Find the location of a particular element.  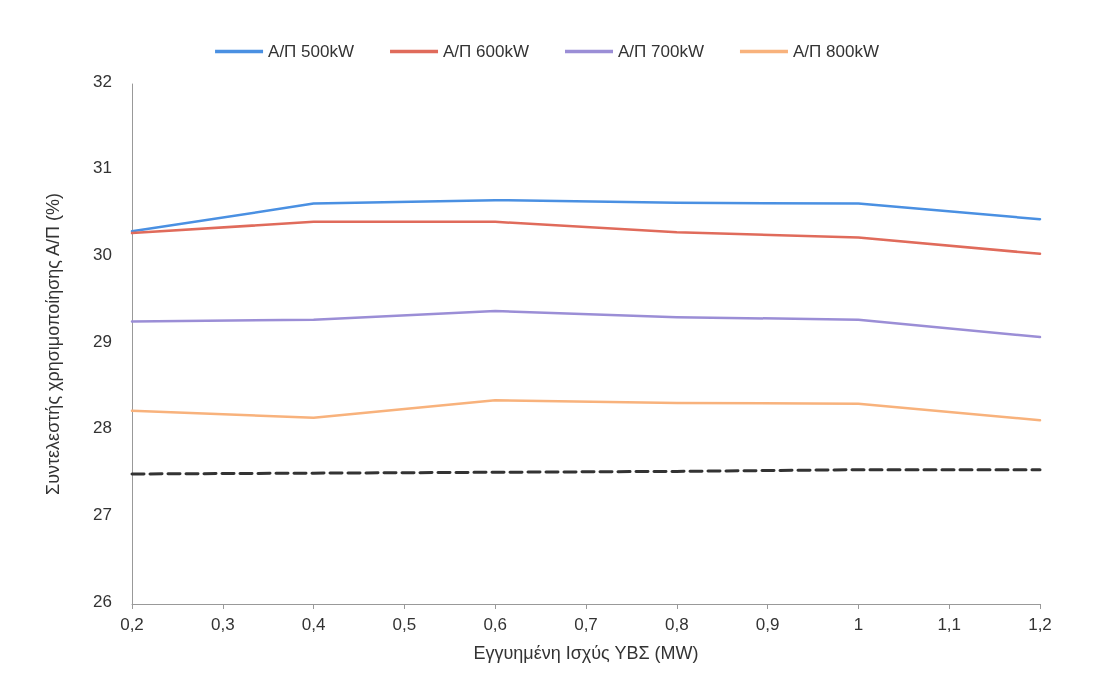

legend-label: Α/Π 800kW is located at coordinates (835, 51).